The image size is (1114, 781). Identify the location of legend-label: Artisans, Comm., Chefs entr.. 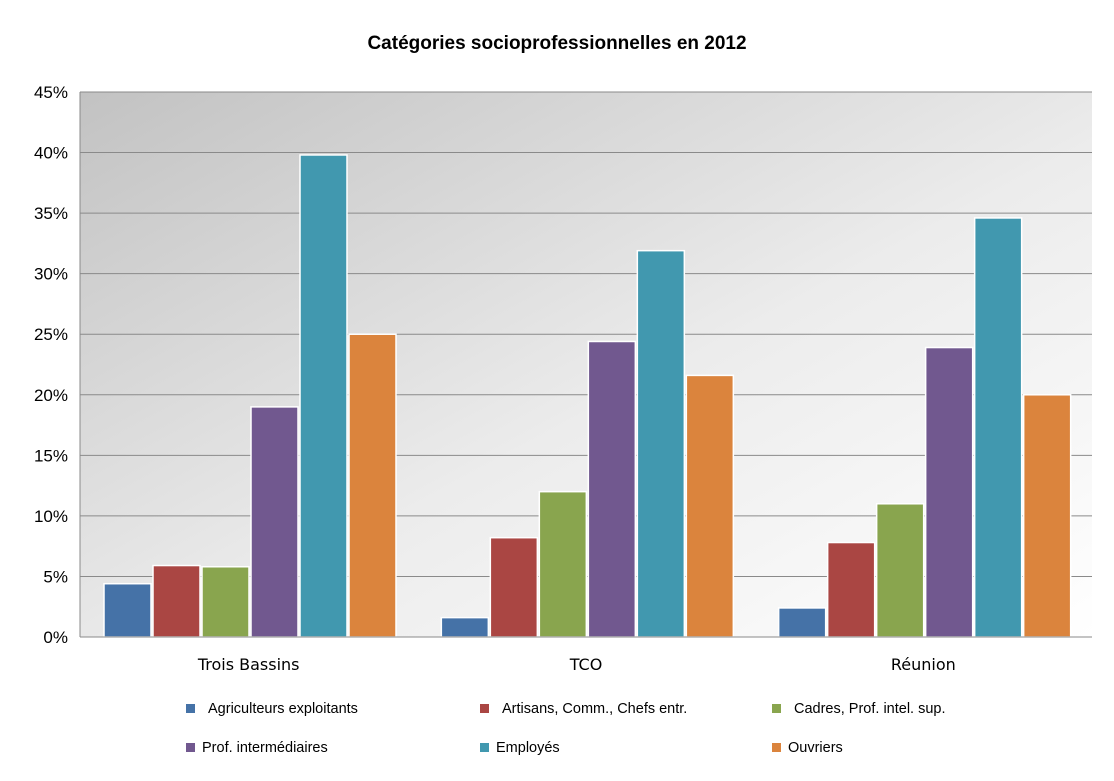
(594, 709).